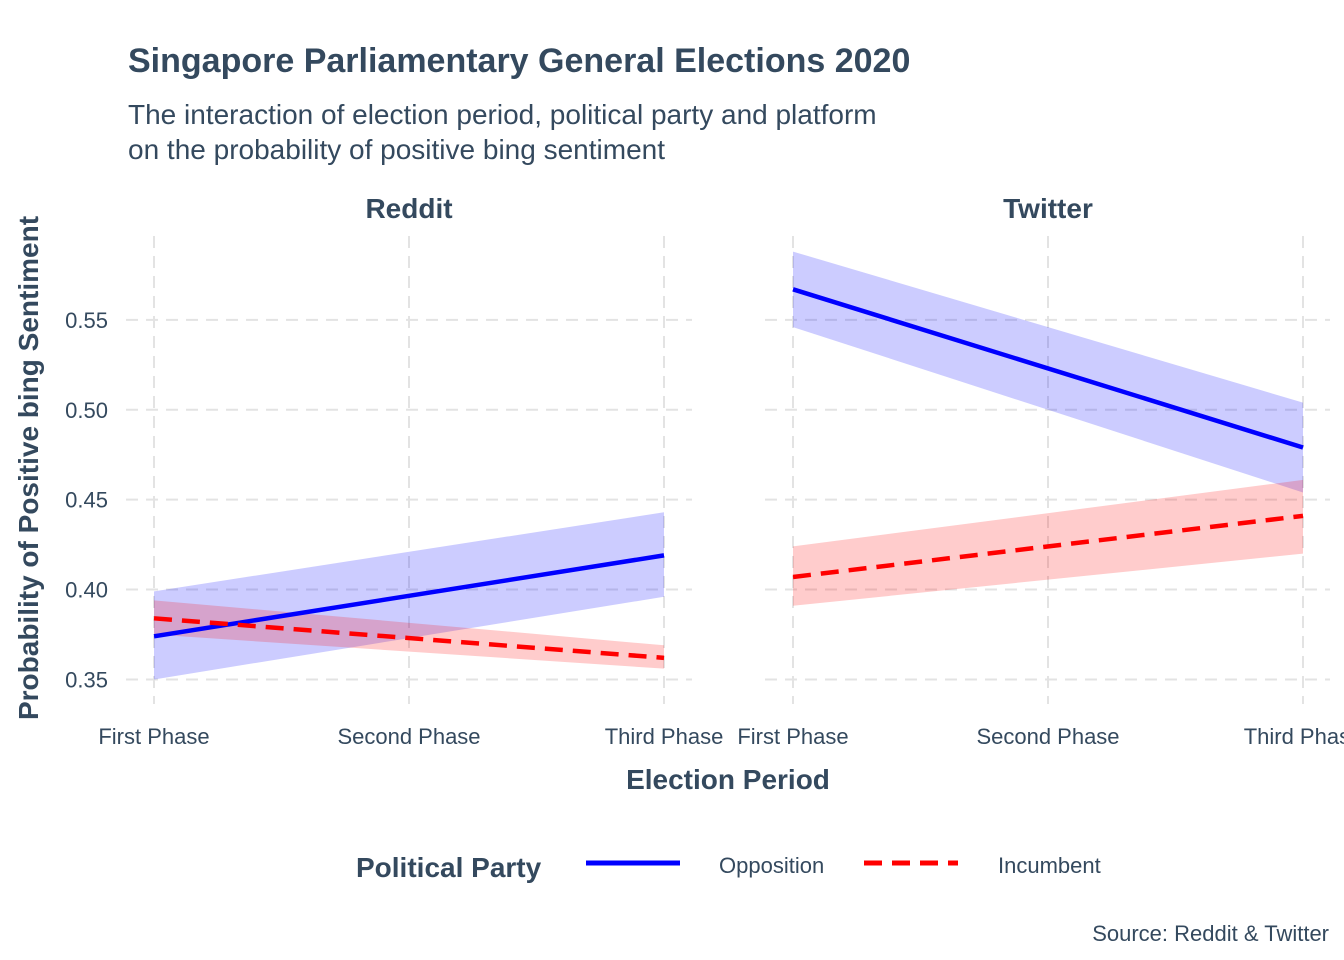  Describe the element at coordinates (1048, 368) in the screenshot. I see `line-opposition-twitter` at that location.